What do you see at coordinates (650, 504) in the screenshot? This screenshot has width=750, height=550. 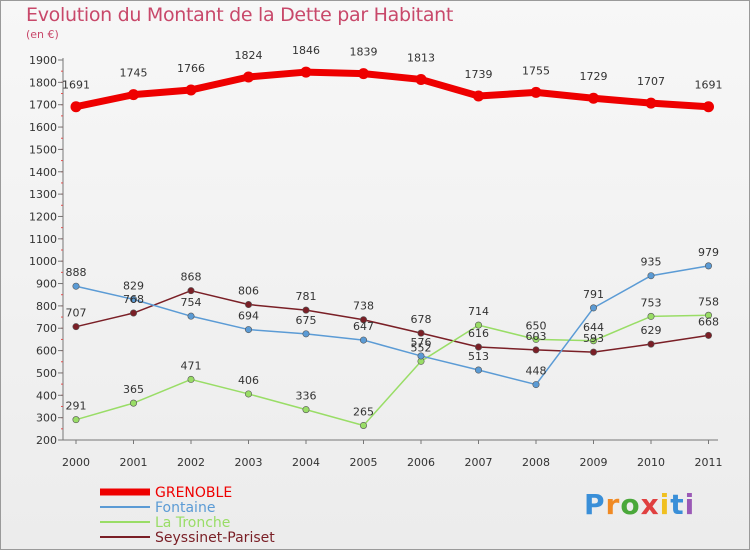 I see `brand-letter: x` at bounding box center [650, 504].